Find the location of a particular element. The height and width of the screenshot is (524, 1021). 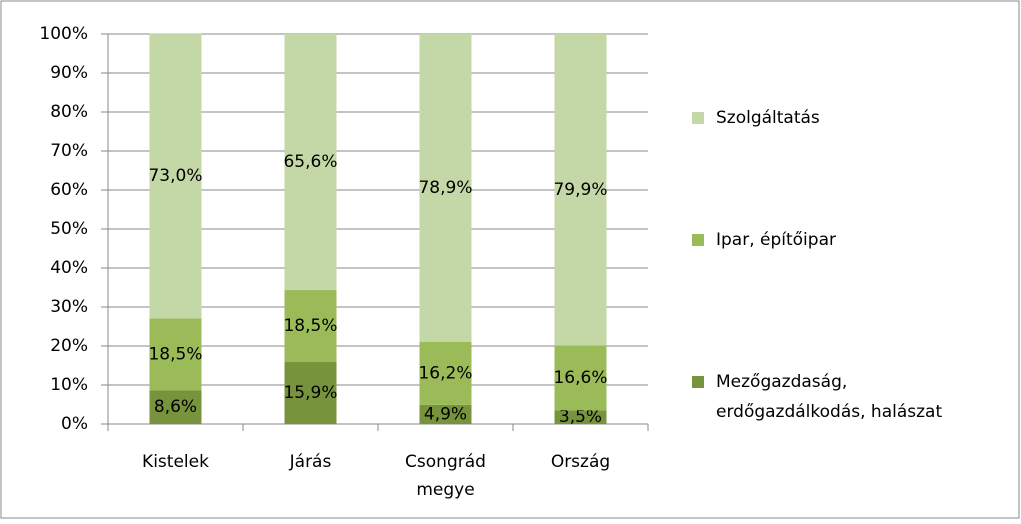

x-tick-label: Járás is located at coordinates (310, 462).